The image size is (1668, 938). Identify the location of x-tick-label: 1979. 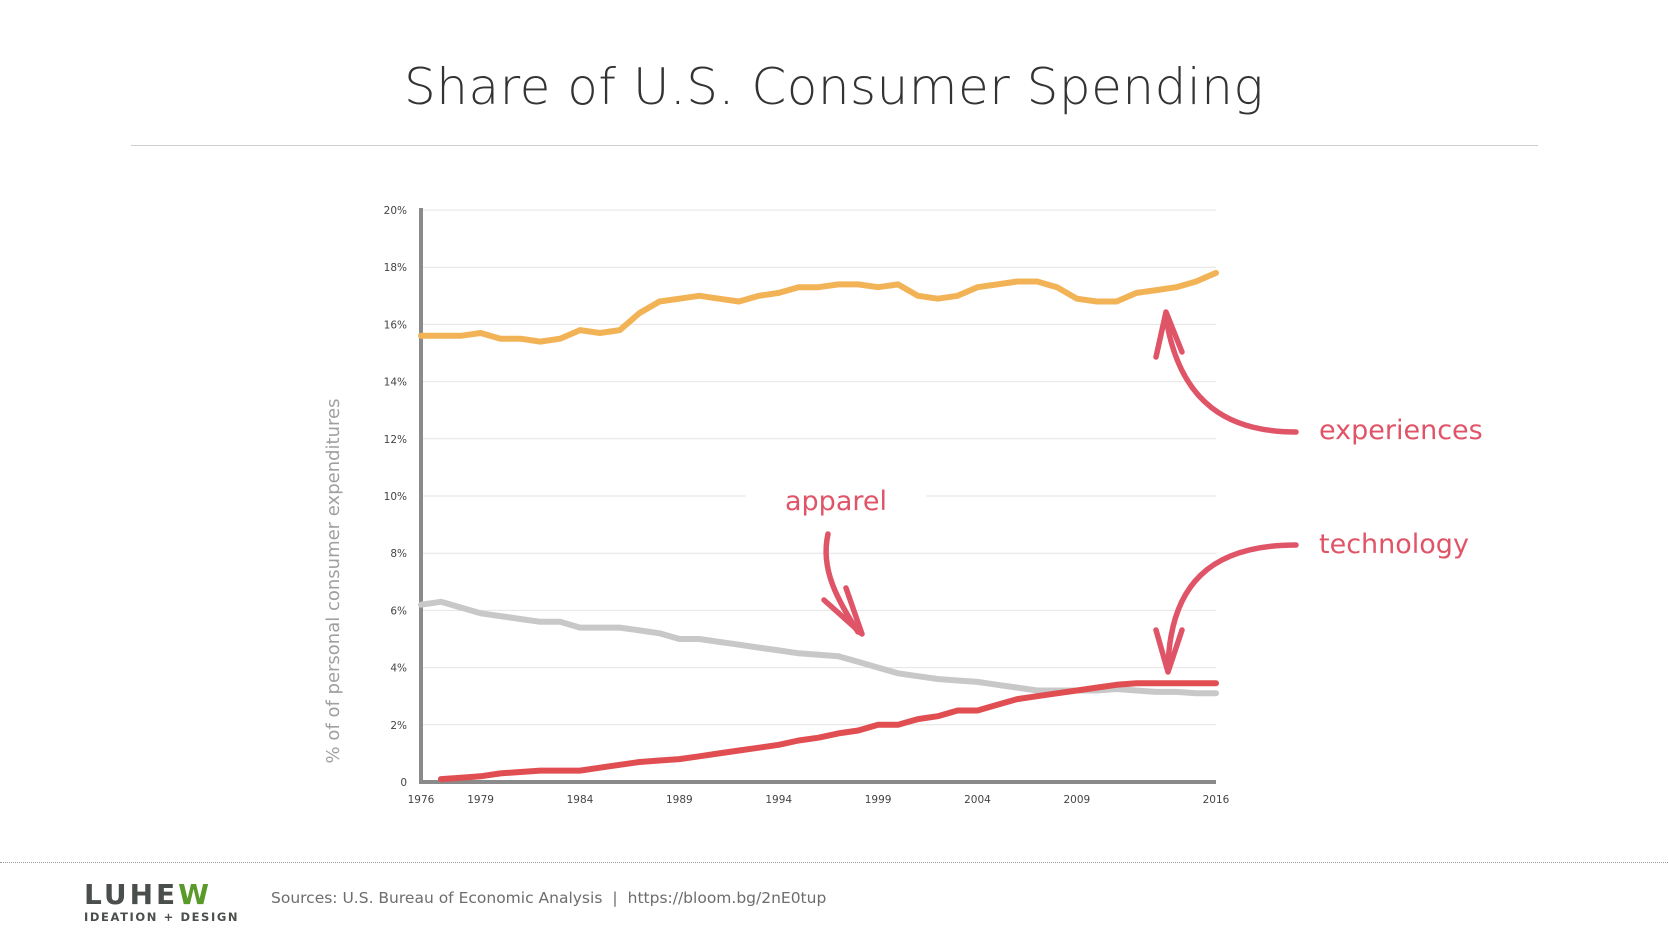
(480, 800).